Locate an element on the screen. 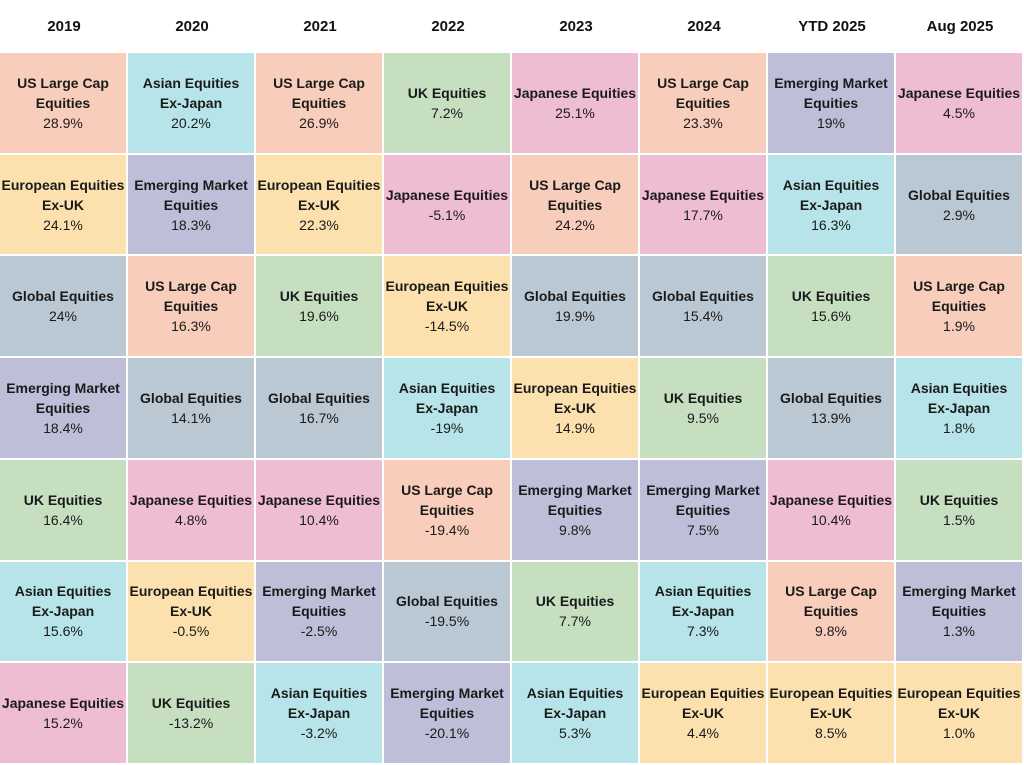 The image size is (1024, 765). return-cell: Emerging Market Equities 18.4% is located at coordinates (64, 409).